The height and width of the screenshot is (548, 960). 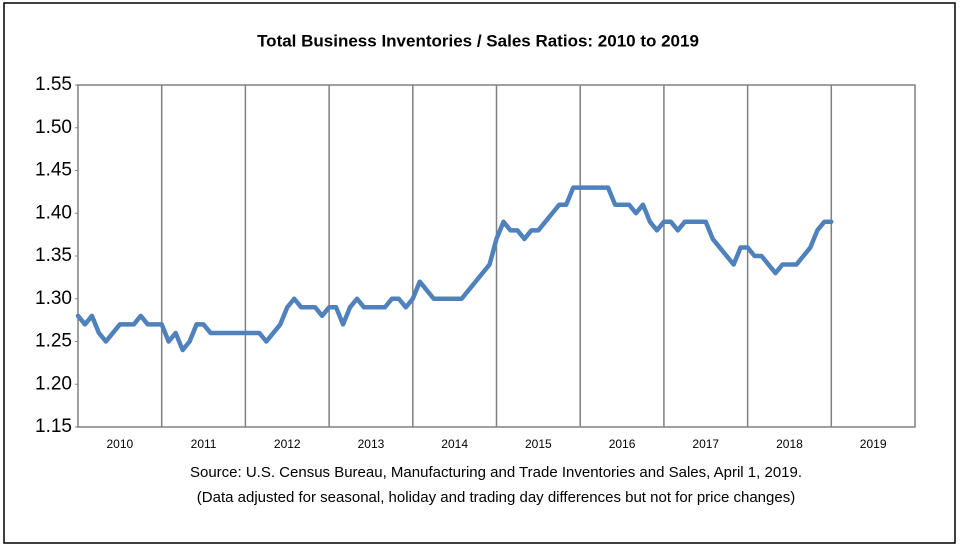 What do you see at coordinates (53, 212) in the screenshot?
I see `y-tick-label: 1.40` at bounding box center [53, 212].